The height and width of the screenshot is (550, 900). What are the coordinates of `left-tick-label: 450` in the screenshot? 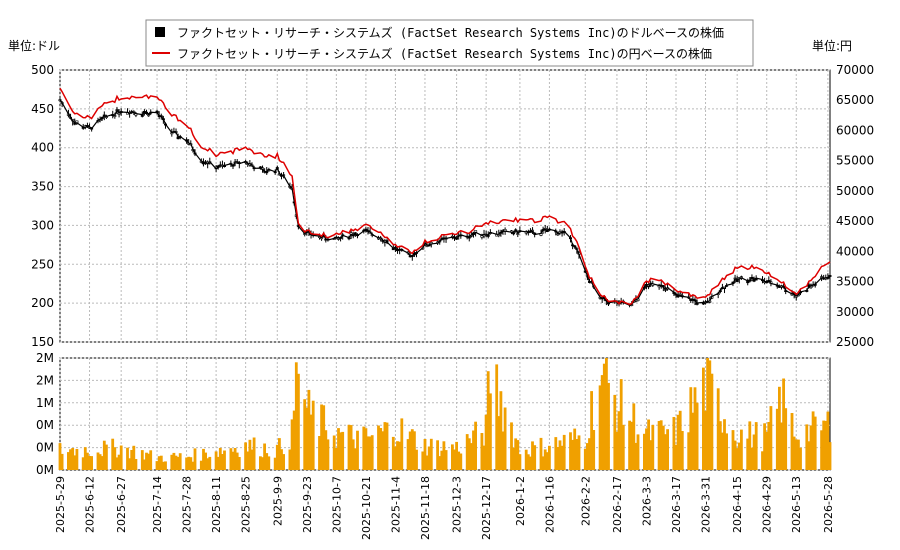 It's located at (42, 109).